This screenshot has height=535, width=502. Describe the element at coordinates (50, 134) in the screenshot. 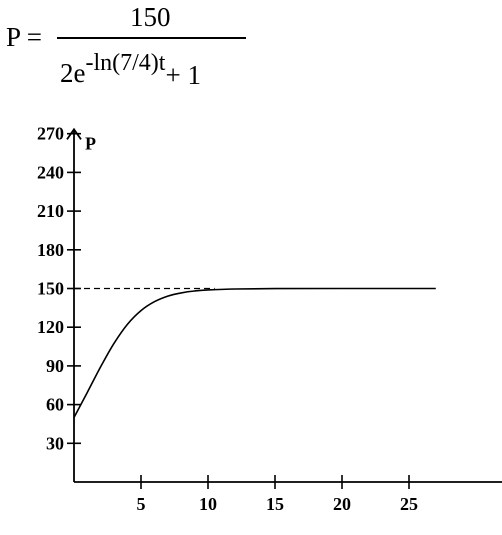

I see `y-tick-label: 270` at that location.